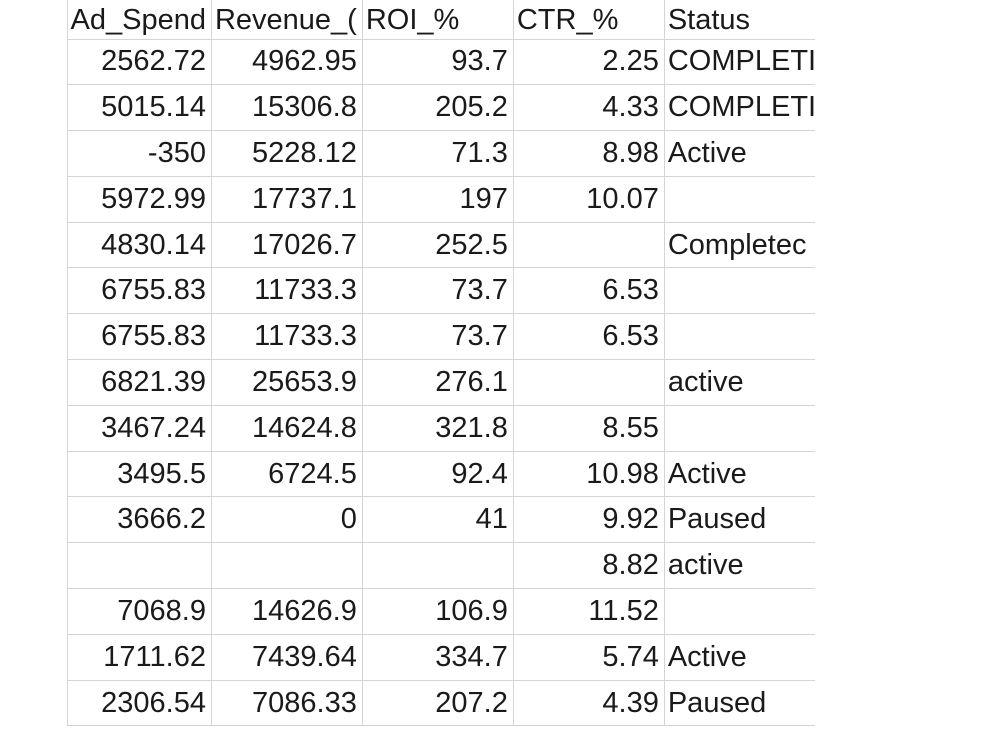  Describe the element at coordinates (139, 245) in the screenshot. I see `table-cell: 4830.14` at that location.